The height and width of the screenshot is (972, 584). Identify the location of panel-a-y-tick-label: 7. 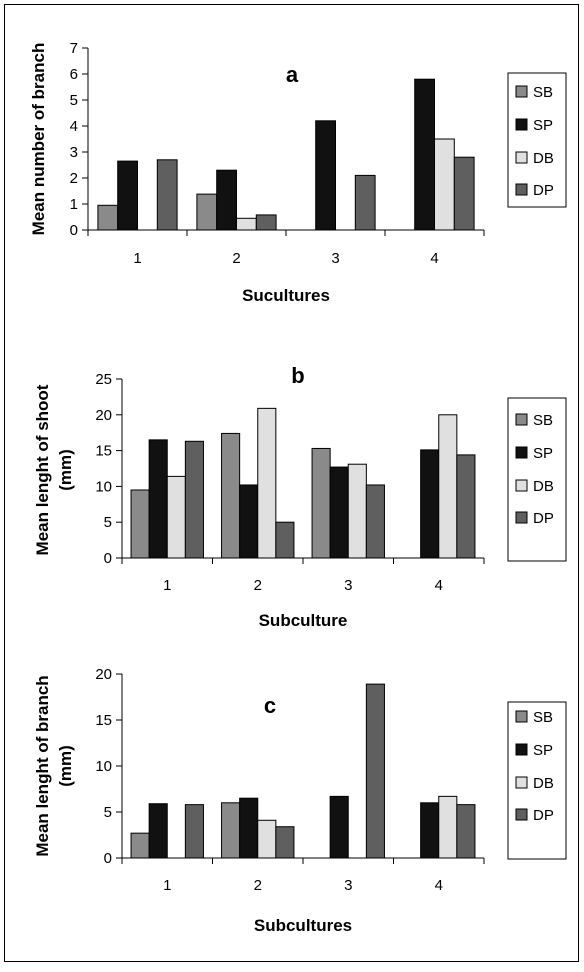
(74, 48).